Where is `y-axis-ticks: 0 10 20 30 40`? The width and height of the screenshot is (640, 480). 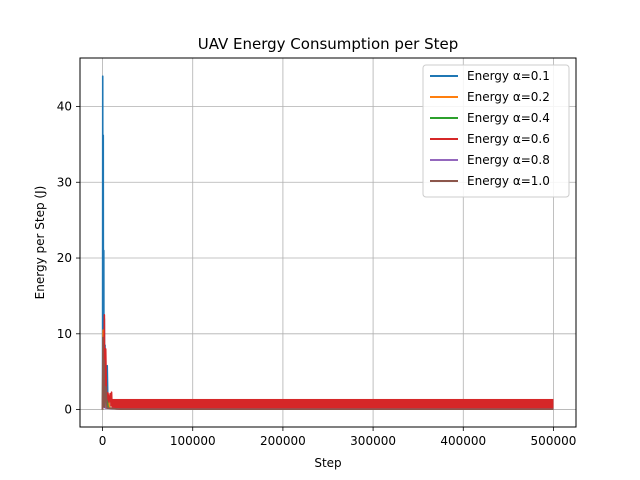
y-axis-ticks: 0 10 20 30 40 is located at coordinates (68, 258).